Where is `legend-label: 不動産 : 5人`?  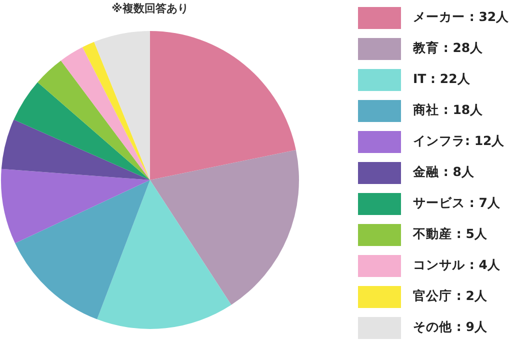 legend-label: 不動産 : 5人 is located at coordinates (450, 234).